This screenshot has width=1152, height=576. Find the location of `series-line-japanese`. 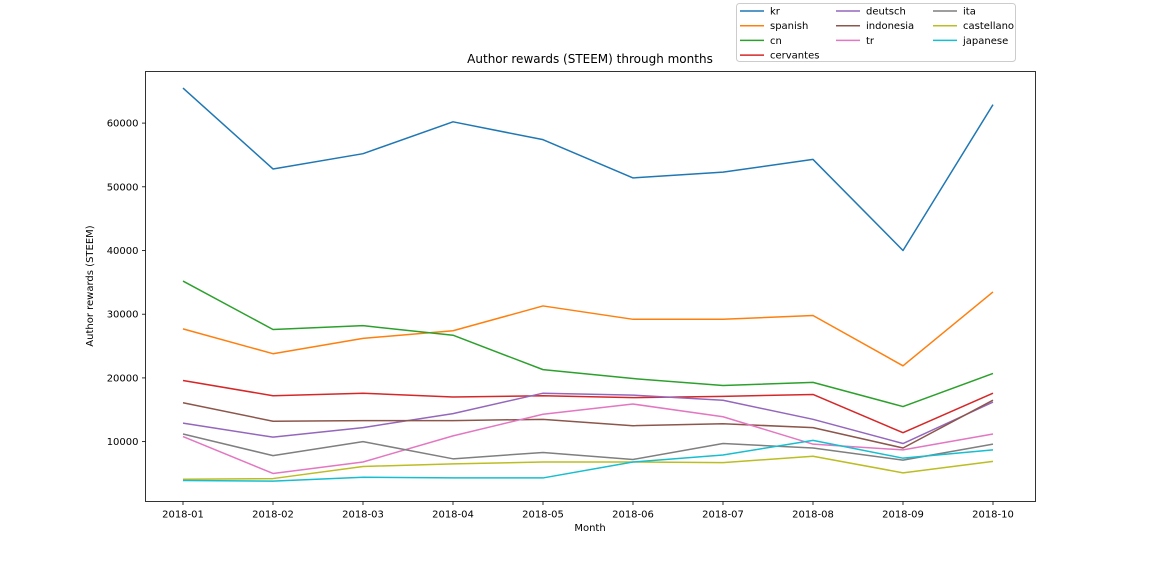

series-line-japanese is located at coordinates (588, 460).